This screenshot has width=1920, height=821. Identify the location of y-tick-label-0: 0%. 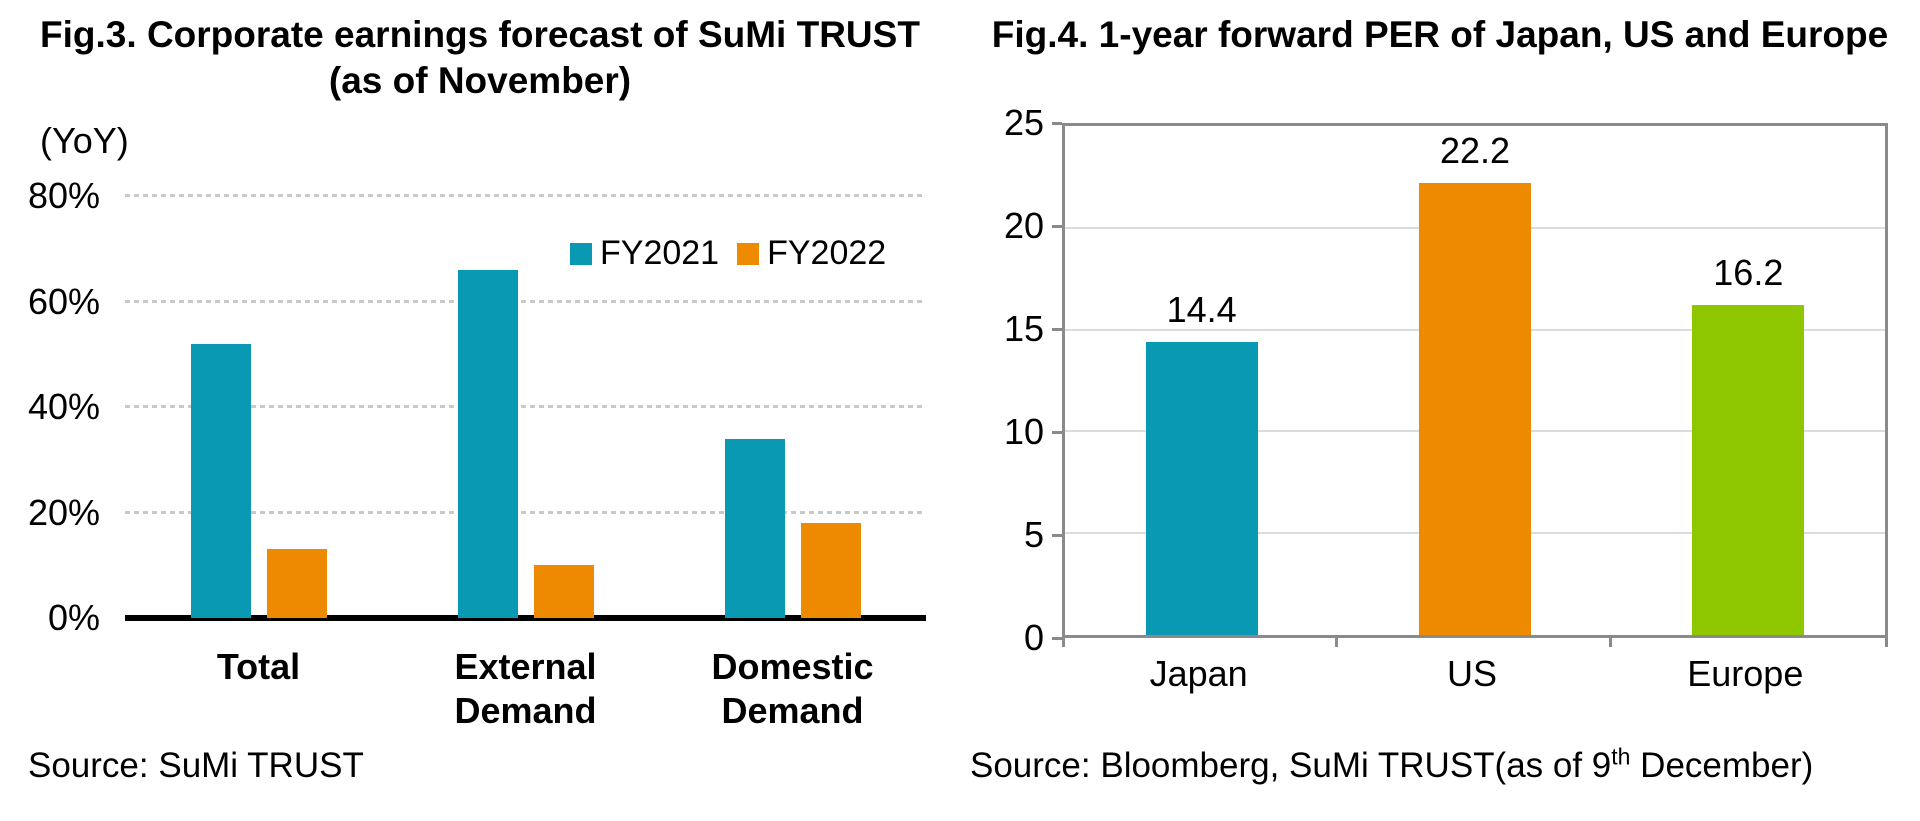
(73, 617).